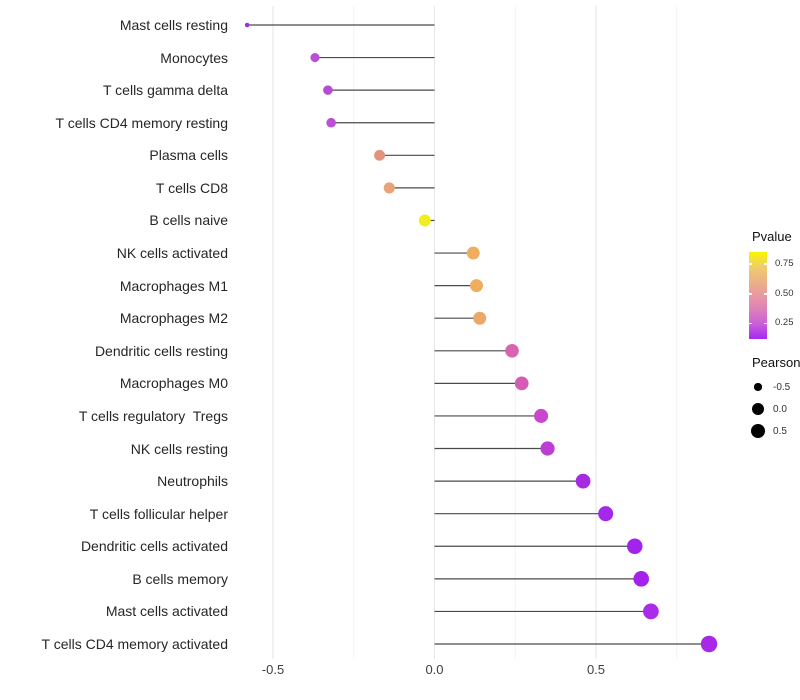  Describe the element at coordinates (273, 669) in the screenshot. I see `x-axis-tick-label: -0.5` at that location.